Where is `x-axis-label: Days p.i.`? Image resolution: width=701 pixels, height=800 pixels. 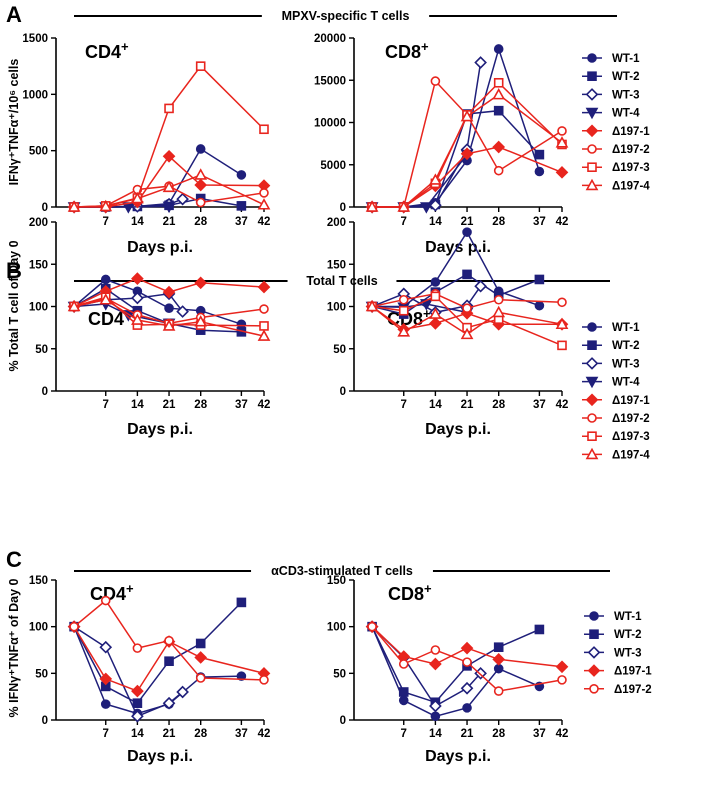 x-axis-label: Days p.i. is located at coordinates (160, 247).